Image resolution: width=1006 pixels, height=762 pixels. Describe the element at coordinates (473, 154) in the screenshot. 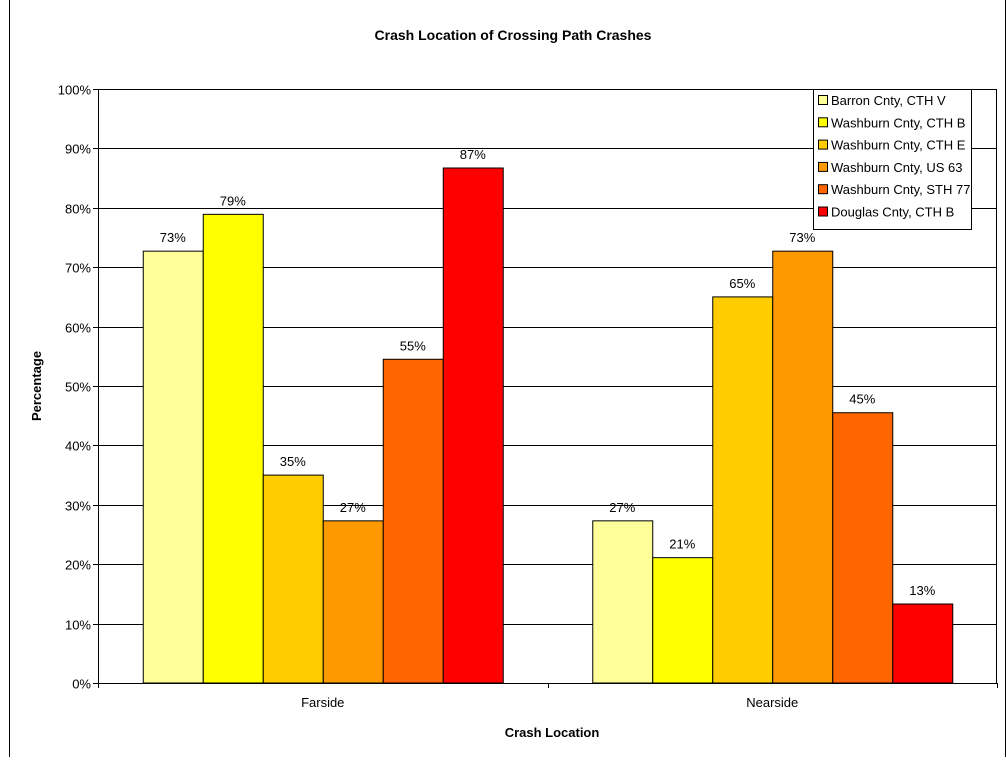

I see `data-label: 87%` at that location.